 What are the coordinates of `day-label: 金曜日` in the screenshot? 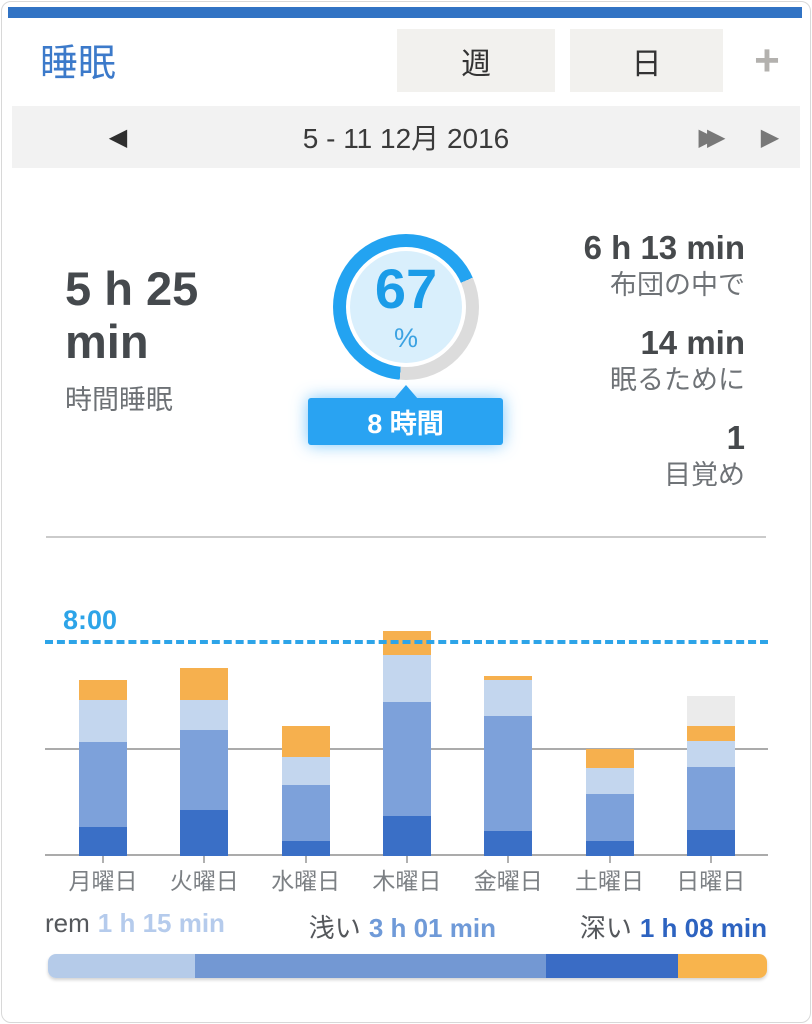 It's located at (508, 881).